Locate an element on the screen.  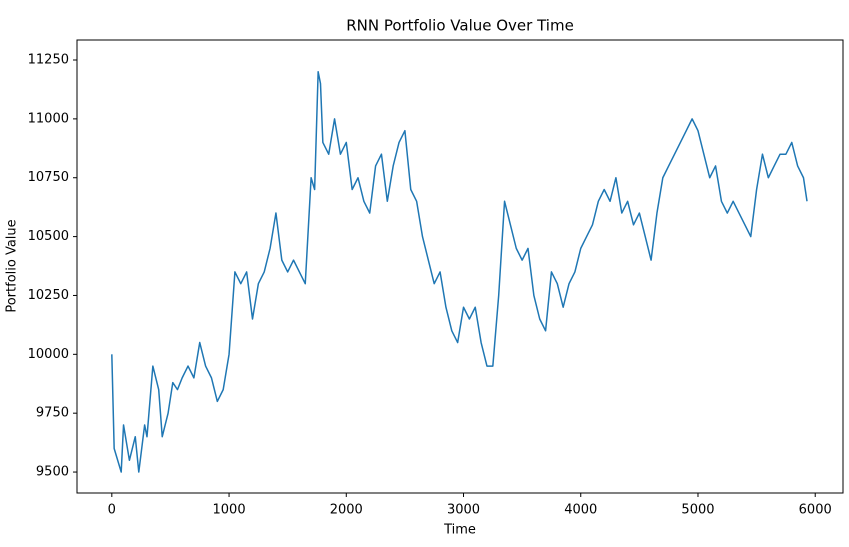
y-axis-label: Portfolio Value is located at coordinates (12, 265).